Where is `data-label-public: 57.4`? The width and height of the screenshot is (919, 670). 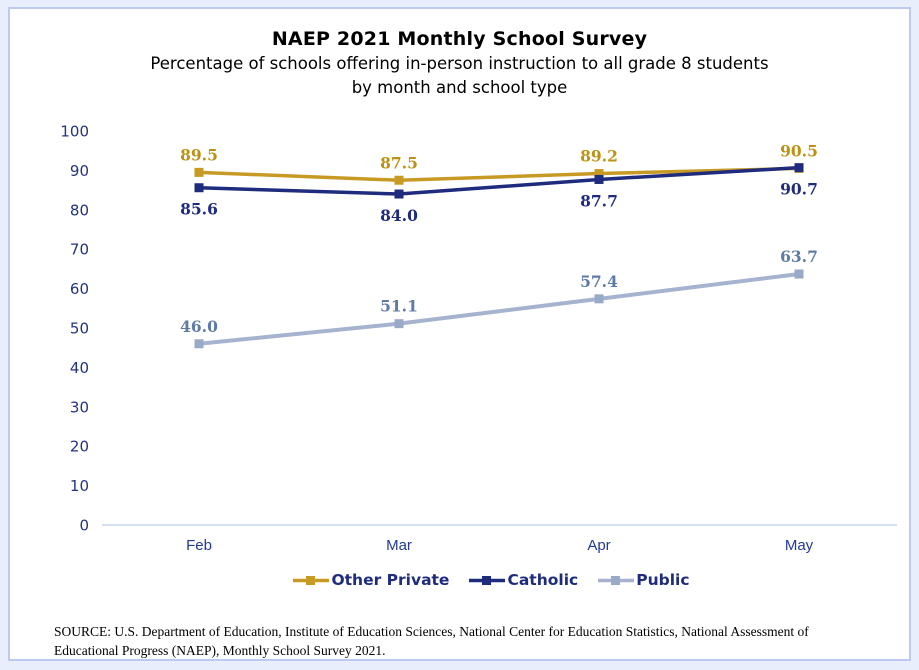 data-label-public: 57.4 is located at coordinates (599, 281).